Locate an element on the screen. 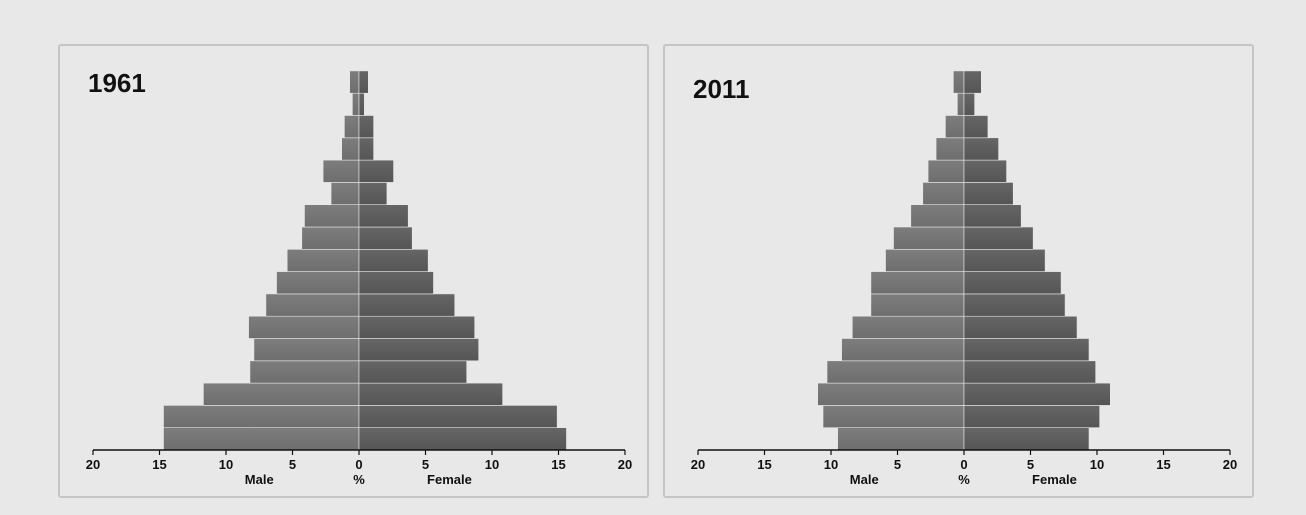 The height and width of the screenshot is (515, 1306). chart-title: 1961 is located at coordinates (117, 83).